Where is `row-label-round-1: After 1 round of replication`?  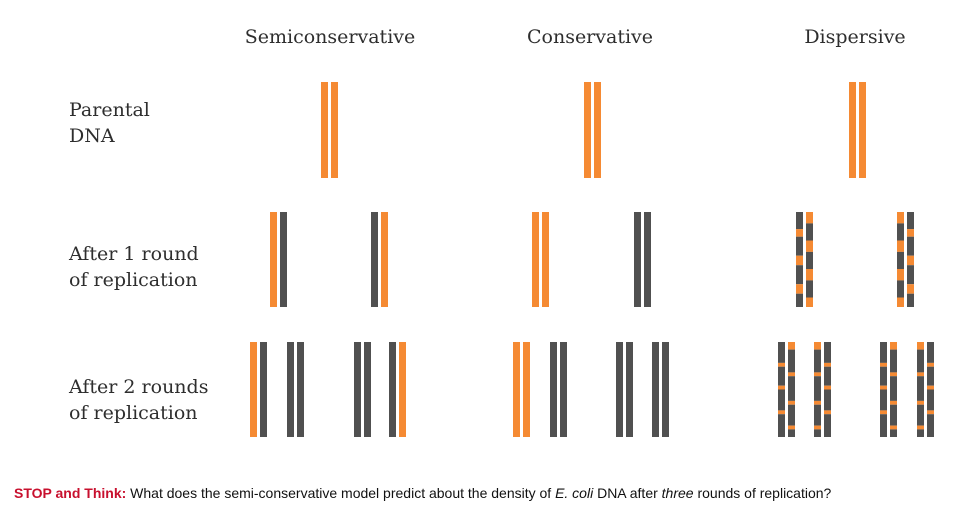 row-label-round-1: After 1 round of replication is located at coordinates (134, 267).